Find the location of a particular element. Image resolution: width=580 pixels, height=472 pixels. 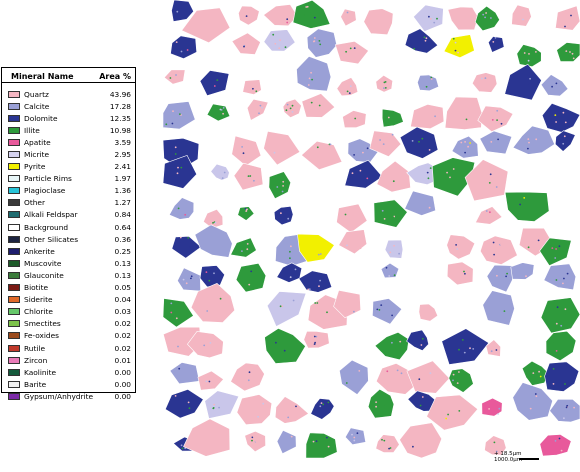

legend-mineral-name: Muscovite is located at coordinates (43, 263).